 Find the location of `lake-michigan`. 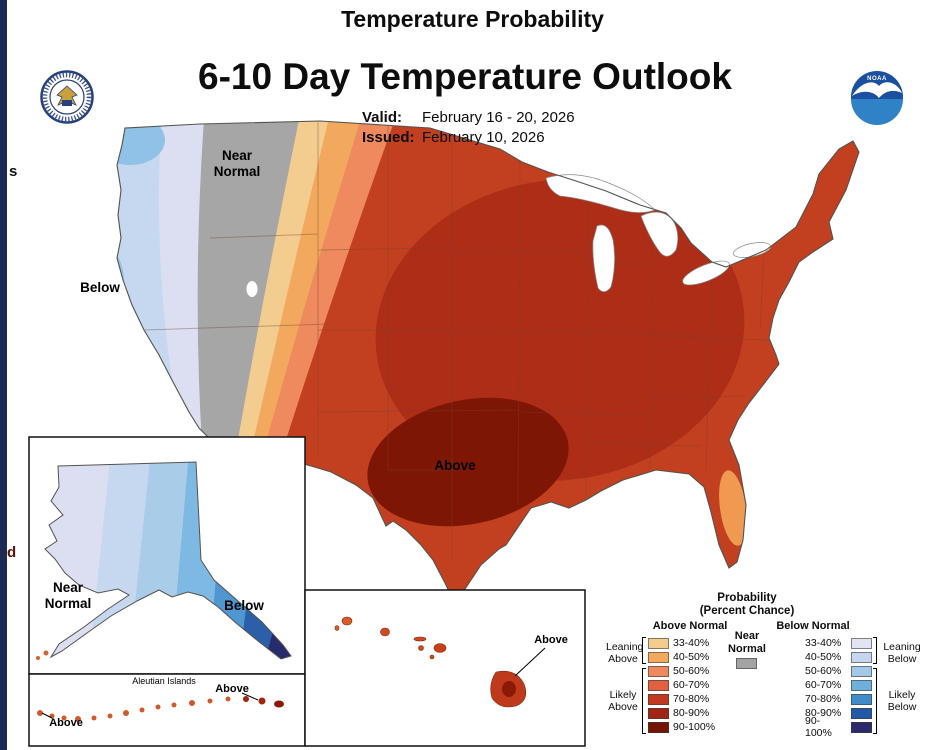

lake-michigan is located at coordinates (603, 258).